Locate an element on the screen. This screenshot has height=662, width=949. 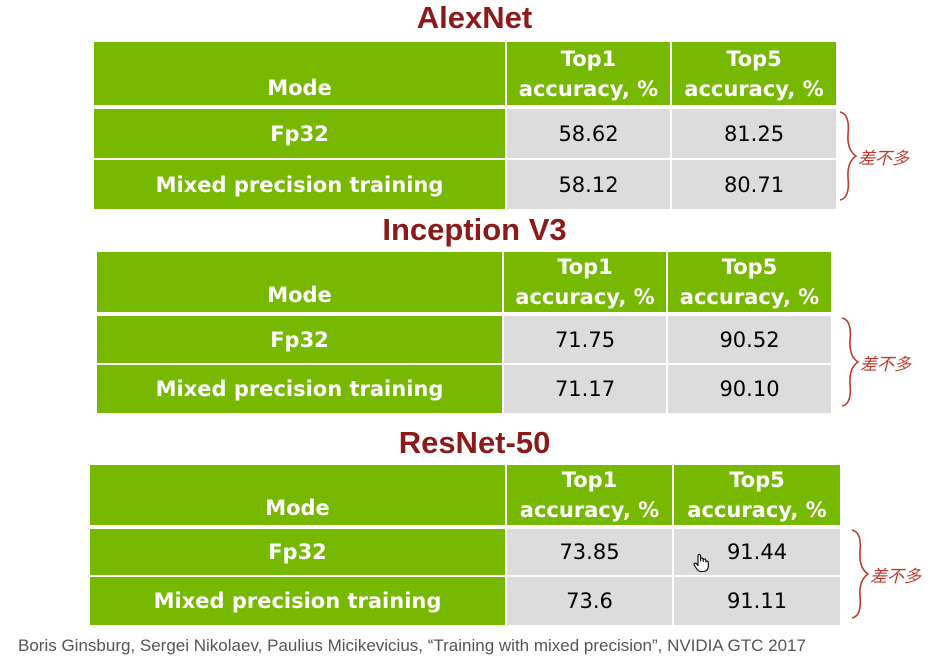
inception-annotation: 差不多 is located at coordinates (880, 362).